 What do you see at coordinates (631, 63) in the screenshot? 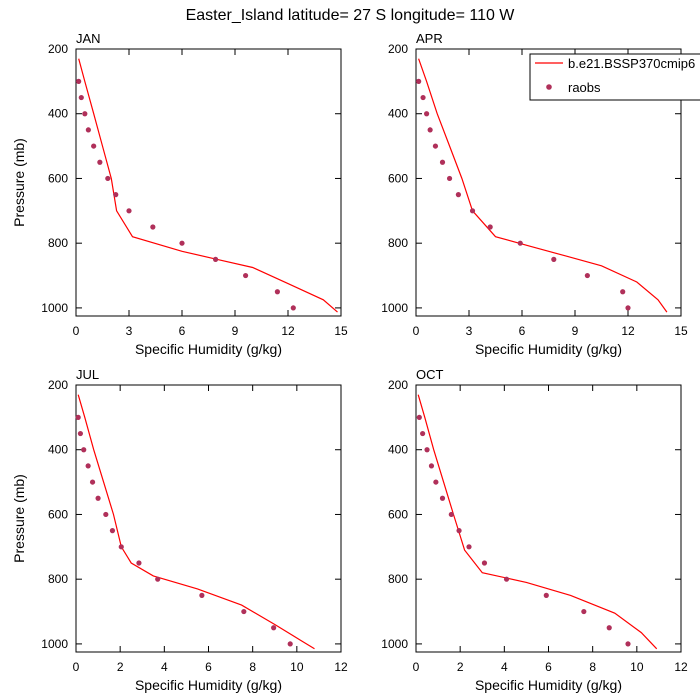
I see `legend-model-label: b.e21.BSSP370cmip6` at bounding box center [631, 63].